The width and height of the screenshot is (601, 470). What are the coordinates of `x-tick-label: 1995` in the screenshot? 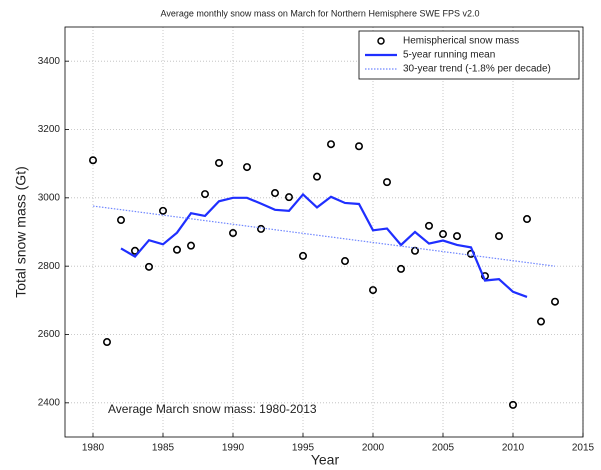 It's located at (303, 448).